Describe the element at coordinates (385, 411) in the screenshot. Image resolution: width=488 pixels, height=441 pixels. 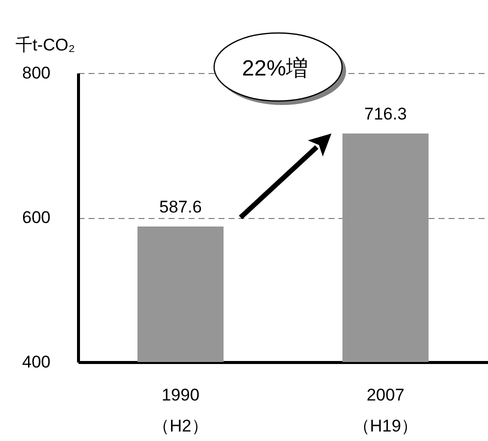
I see `x-tick-label: 2007 （H19）` at that location.